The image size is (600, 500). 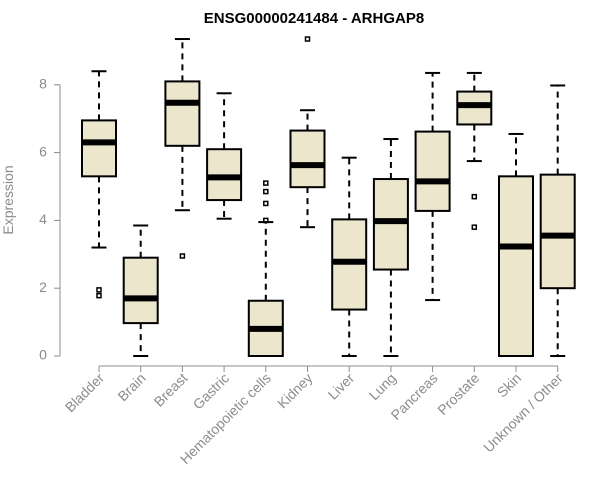 What do you see at coordinates (8, 199) in the screenshot?
I see `y-axis-label: Expression` at bounding box center [8, 199].